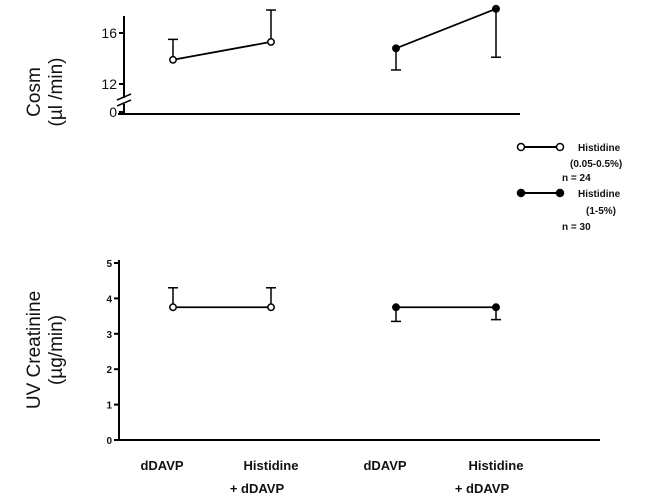  Describe the element at coordinates (109, 264) in the screenshot. I see `bottom-ytick-label-5: 5` at that location.